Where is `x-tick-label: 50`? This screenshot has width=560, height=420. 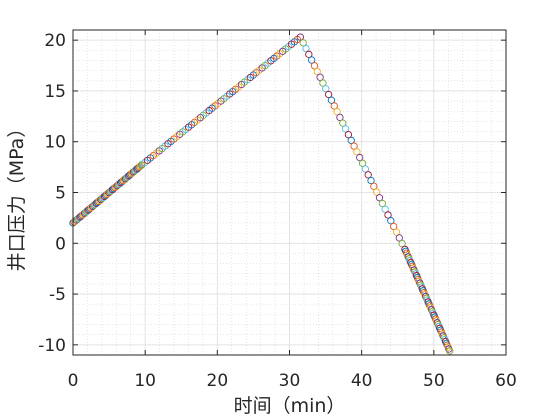
x-tick-label: 50 is located at coordinates (434, 381).